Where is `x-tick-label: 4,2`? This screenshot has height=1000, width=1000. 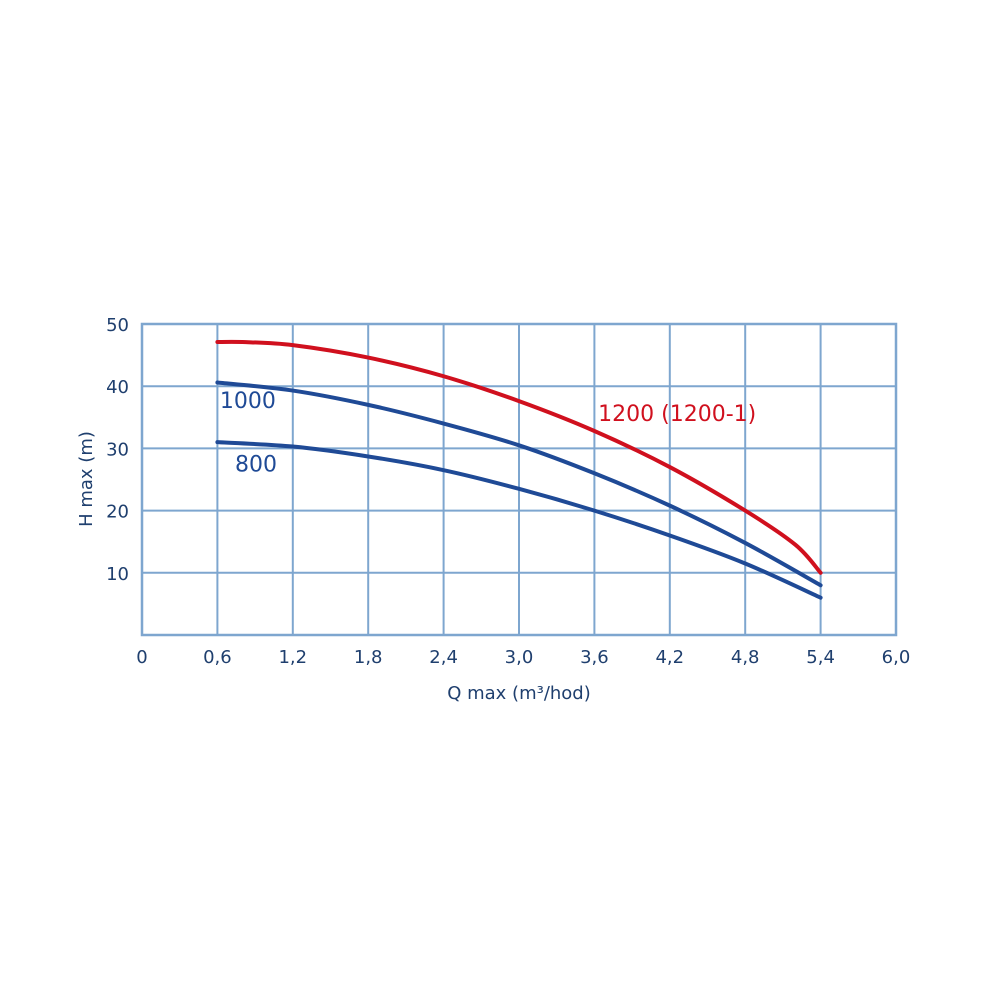
x-tick-label: 4,2 is located at coordinates (669, 657).